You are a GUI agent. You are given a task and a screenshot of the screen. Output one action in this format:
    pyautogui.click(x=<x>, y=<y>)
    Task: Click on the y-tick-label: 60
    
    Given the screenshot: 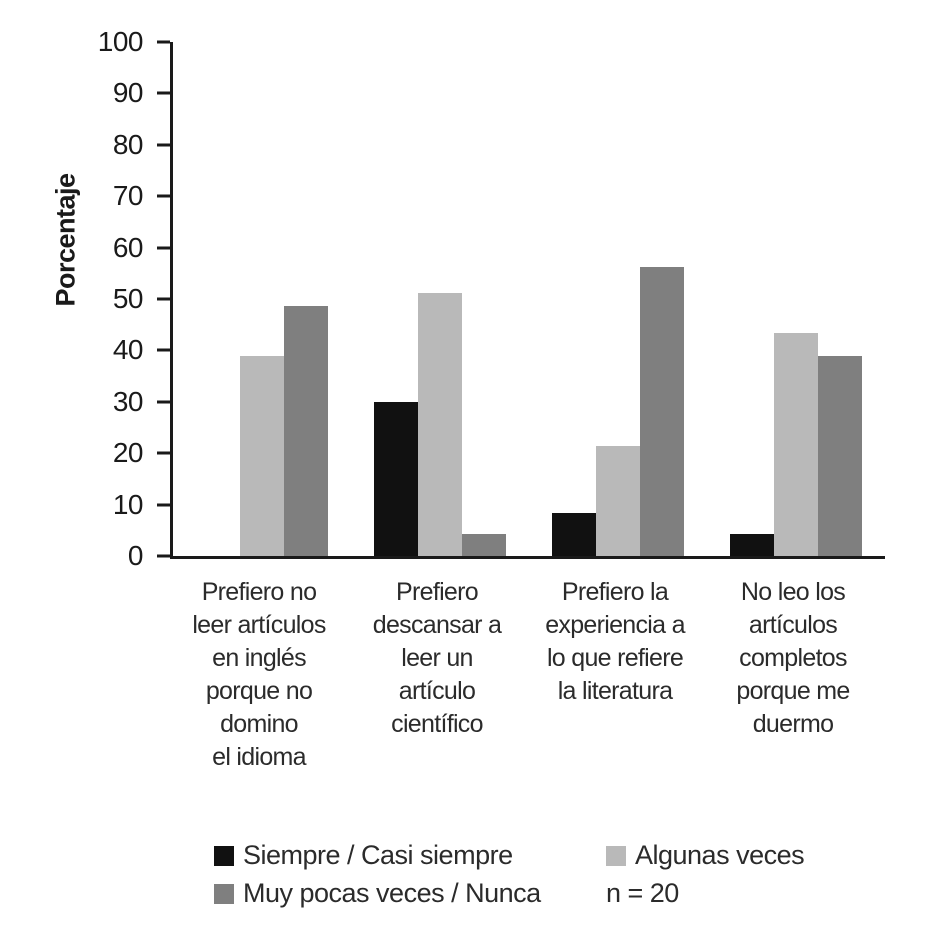 What is the action you would take?
    pyautogui.click(x=128, y=247)
    